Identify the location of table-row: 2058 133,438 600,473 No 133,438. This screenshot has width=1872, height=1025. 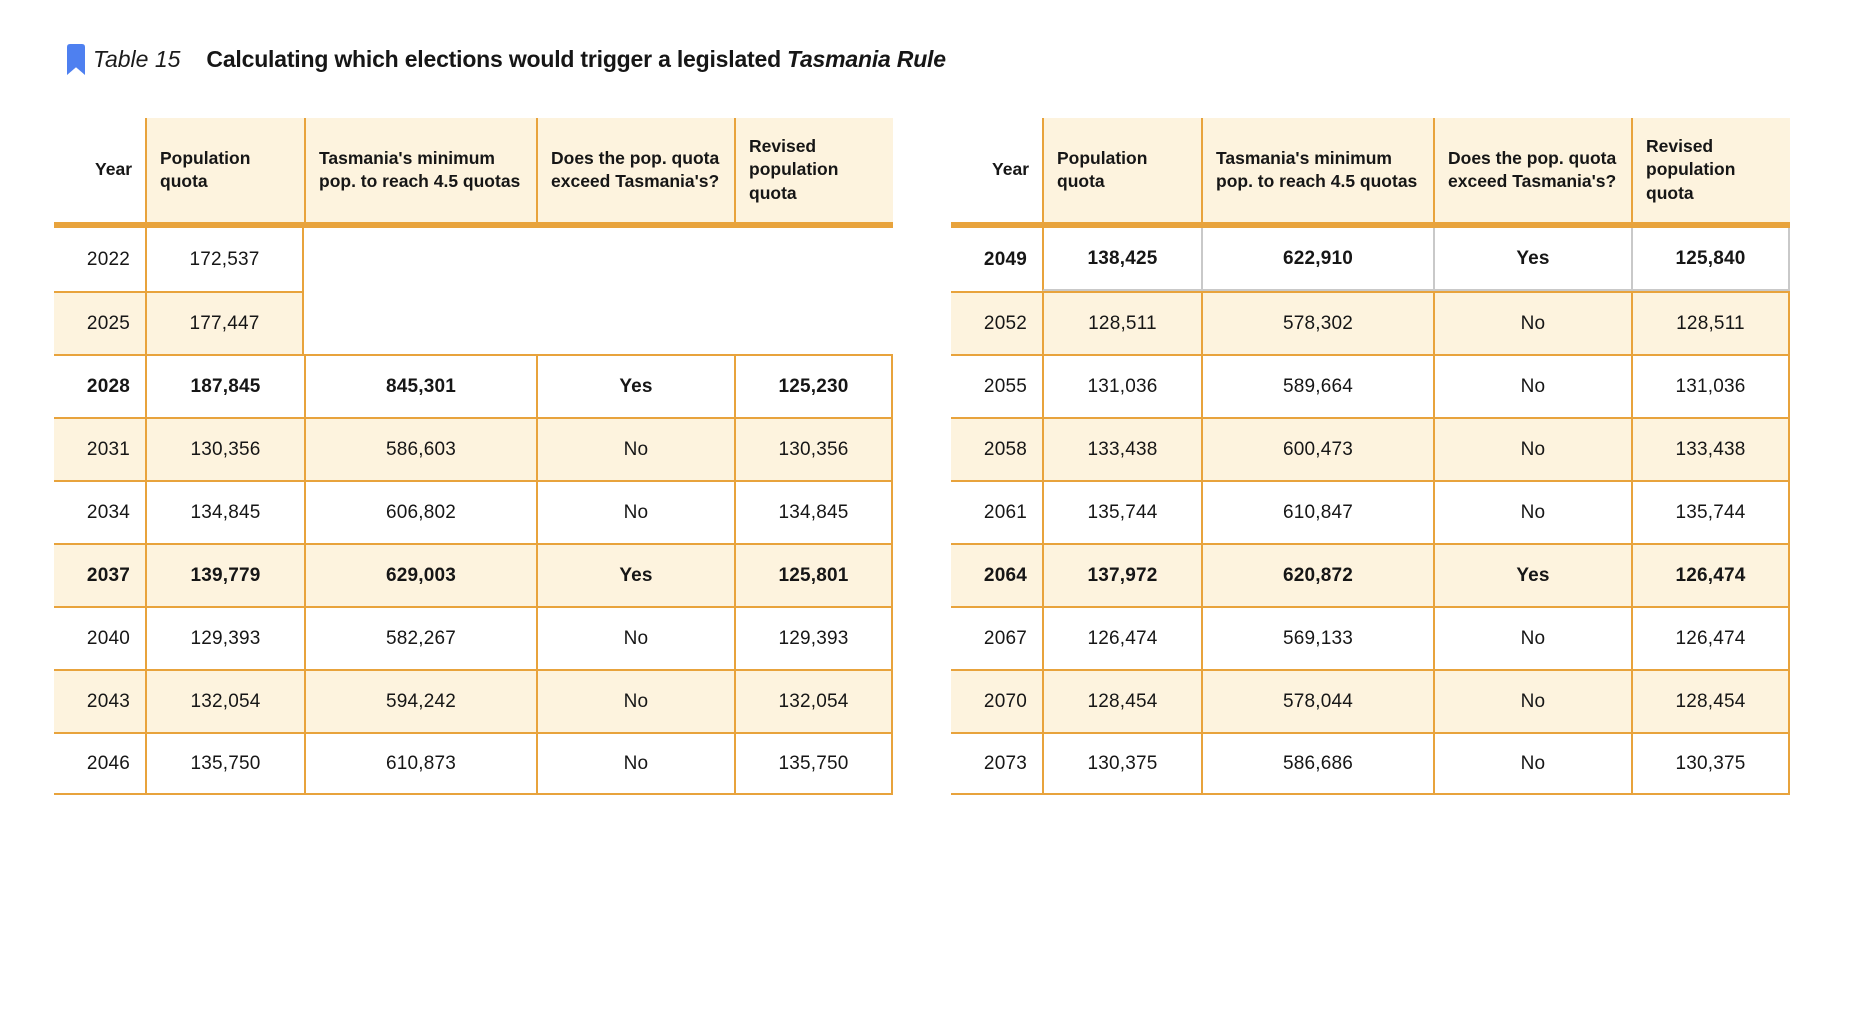
(1370, 448).